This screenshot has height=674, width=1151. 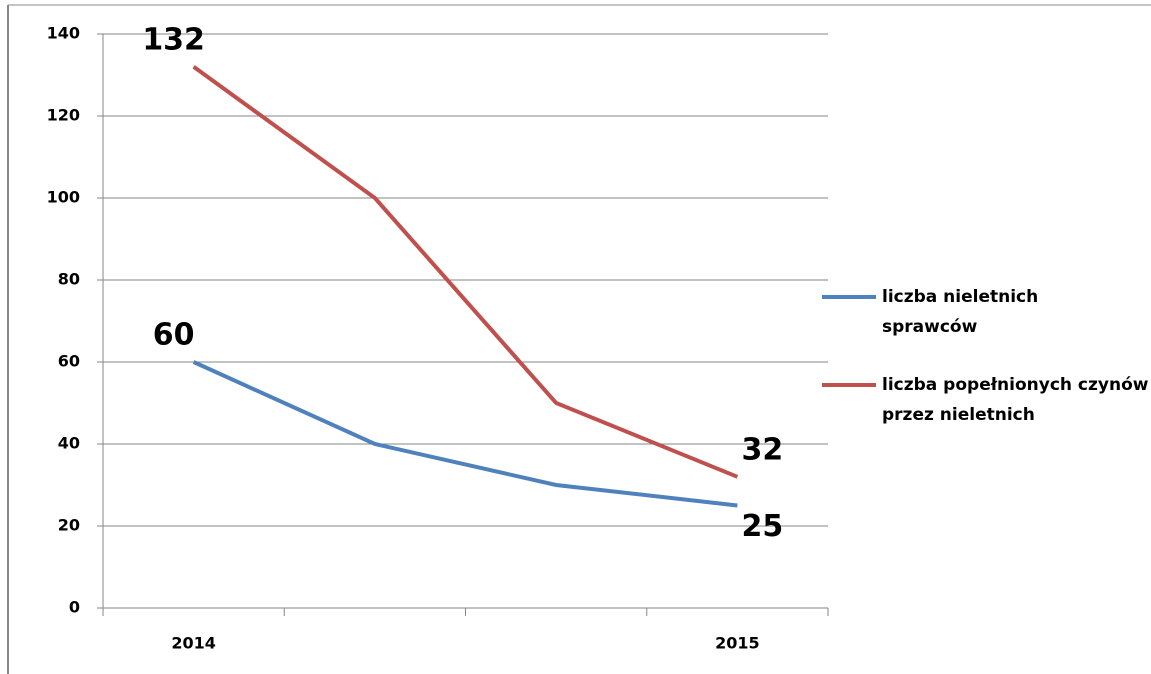 What do you see at coordinates (74, 607) in the screenshot?
I see `y-tick-label: 0` at bounding box center [74, 607].